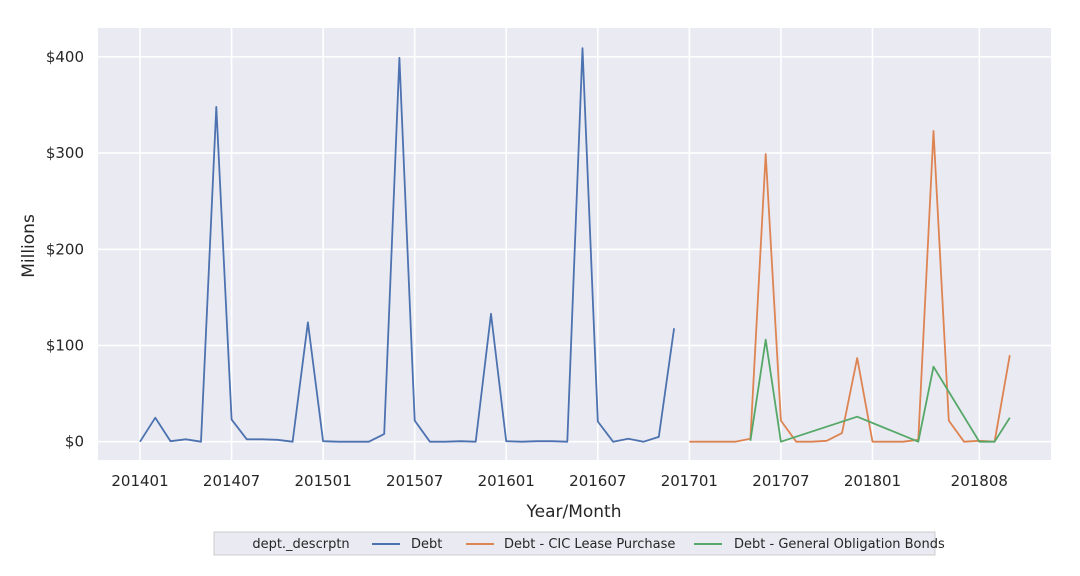  Describe the element at coordinates (839, 544) in the screenshot. I see `legend-label-general-obligation-bonds: Debt - General Obligation Bonds` at that location.